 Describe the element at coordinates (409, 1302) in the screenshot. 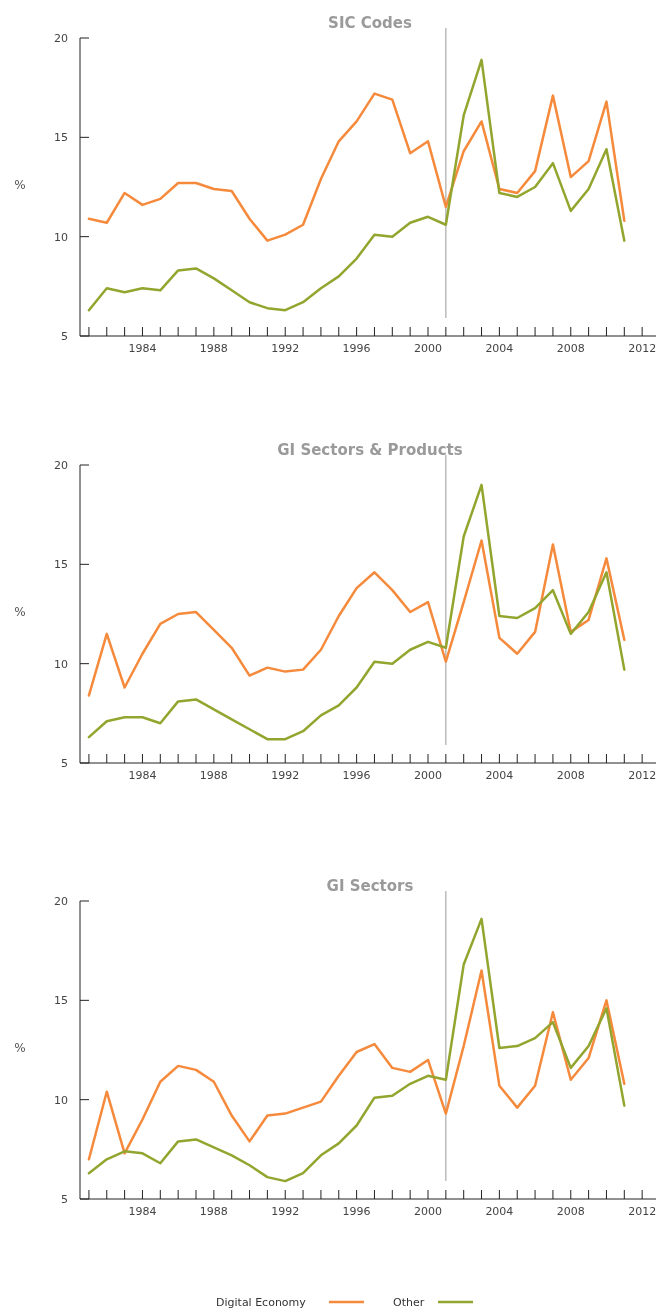

I see `legend-label: Other` at that location.